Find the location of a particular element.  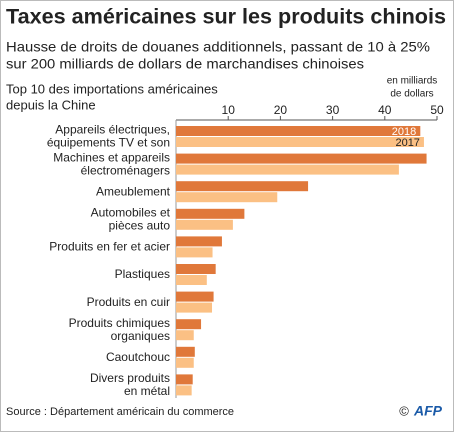

category-label: Produits chimiques is located at coordinates (119, 323).